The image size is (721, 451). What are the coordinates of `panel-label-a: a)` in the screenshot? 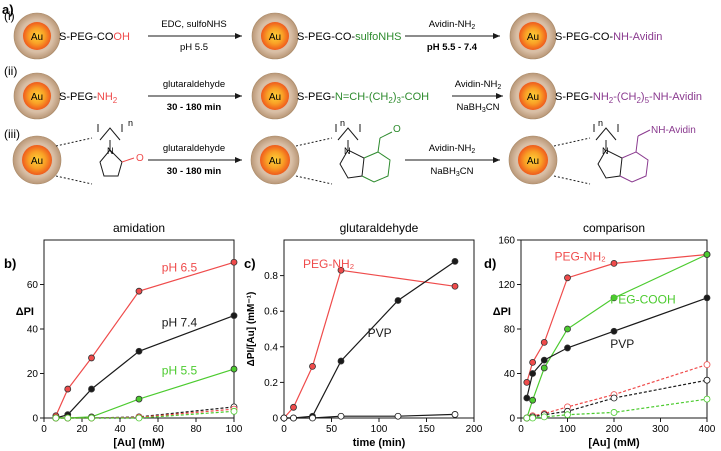 It's located at (8, 9).